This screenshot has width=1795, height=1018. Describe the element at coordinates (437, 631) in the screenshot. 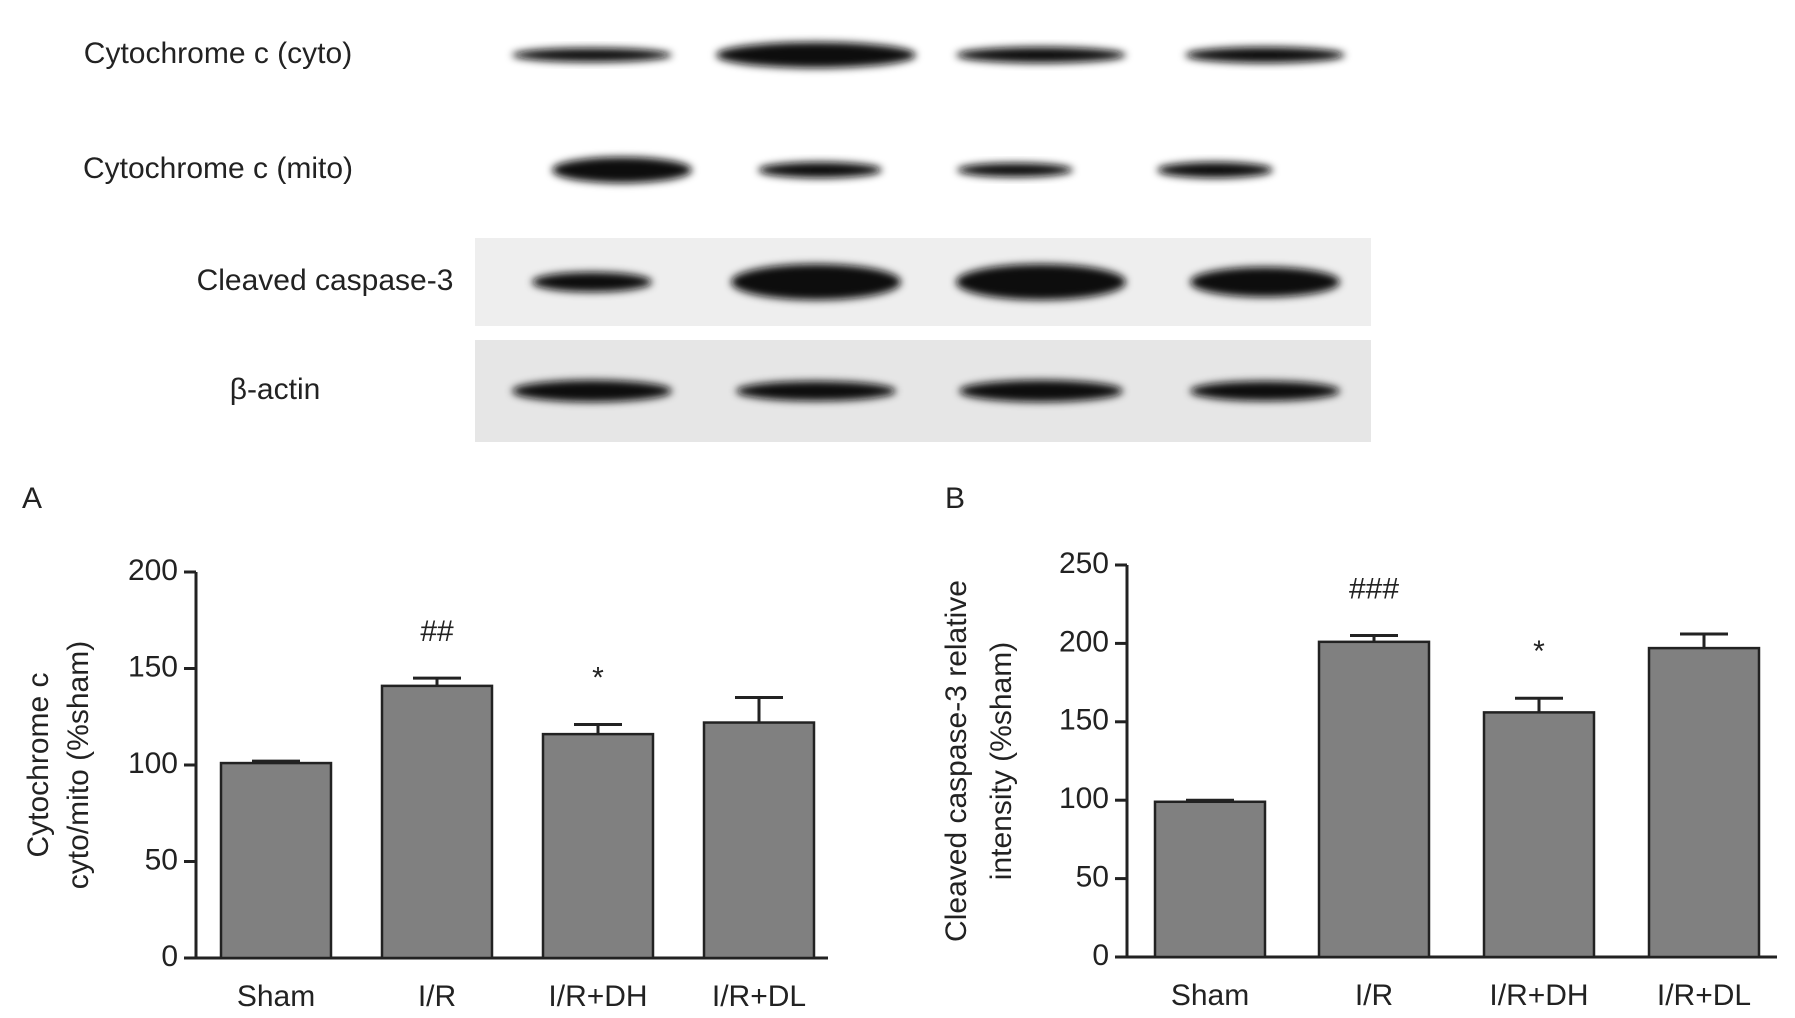

I see `significance-label: ##` at that location.